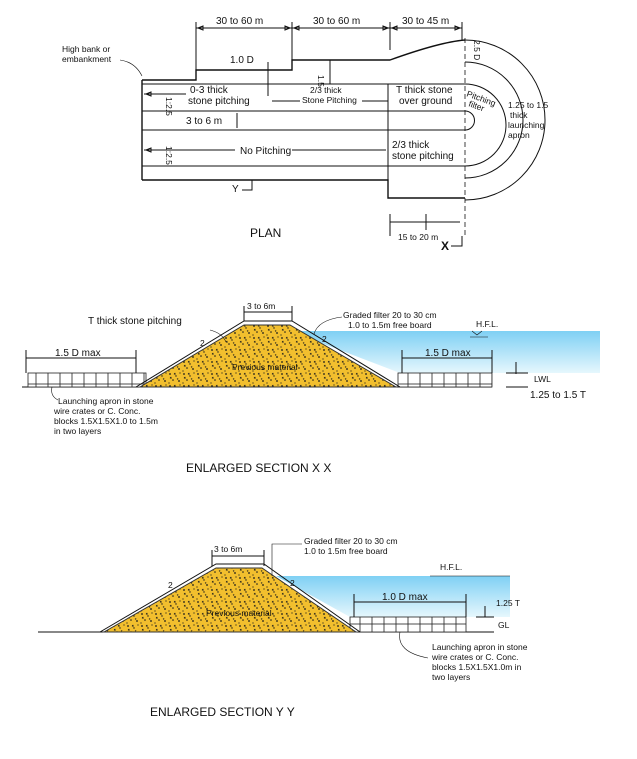 Image resolution: width=637 pixels, height=759 pixels. I want to click on slope-left-xx: 2, so click(202, 343).